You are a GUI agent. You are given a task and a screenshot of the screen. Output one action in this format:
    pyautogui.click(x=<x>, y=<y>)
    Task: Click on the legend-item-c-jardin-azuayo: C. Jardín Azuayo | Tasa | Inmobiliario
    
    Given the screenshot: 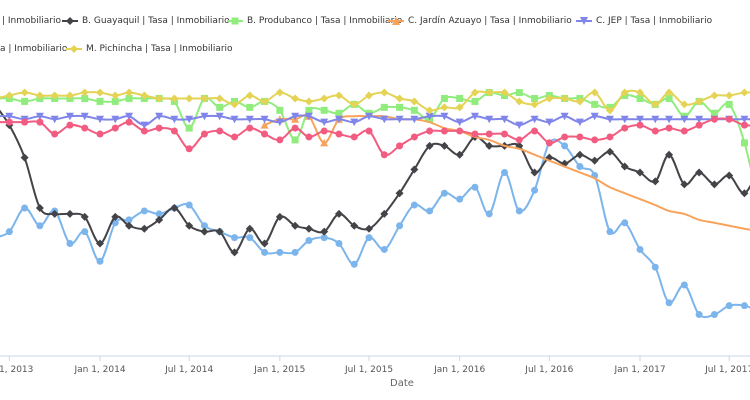 What is the action you would take?
    pyautogui.click(x=480, y=21)
    